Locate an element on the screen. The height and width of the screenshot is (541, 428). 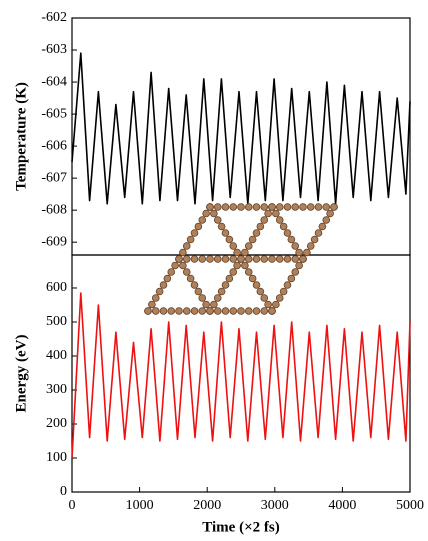
x-tick-label: 4000 is located at coordinates (342, 505).